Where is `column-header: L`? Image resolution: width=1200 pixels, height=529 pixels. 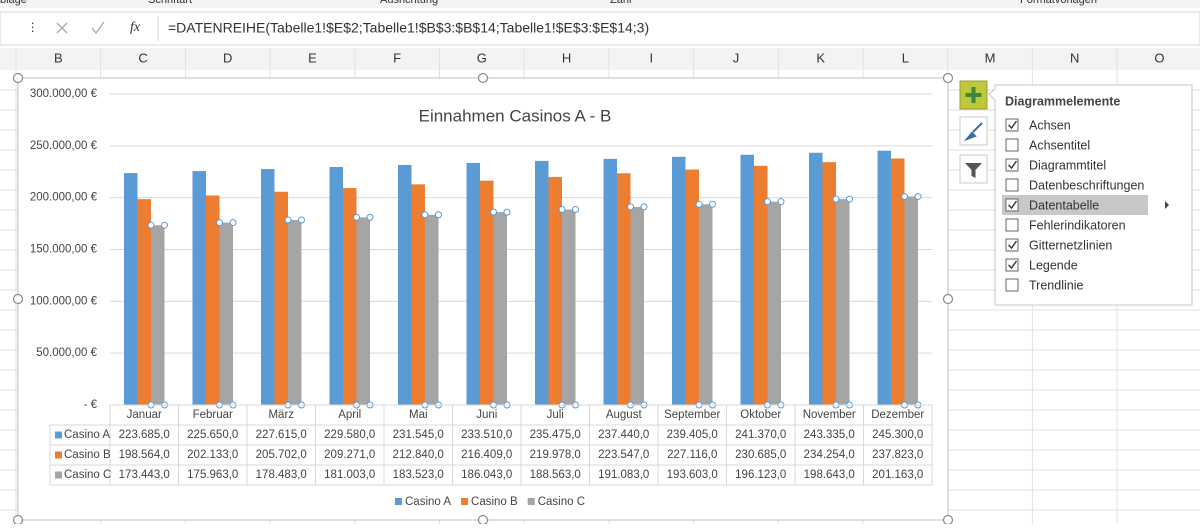 column-header: L is located at coordinates (905, 57).